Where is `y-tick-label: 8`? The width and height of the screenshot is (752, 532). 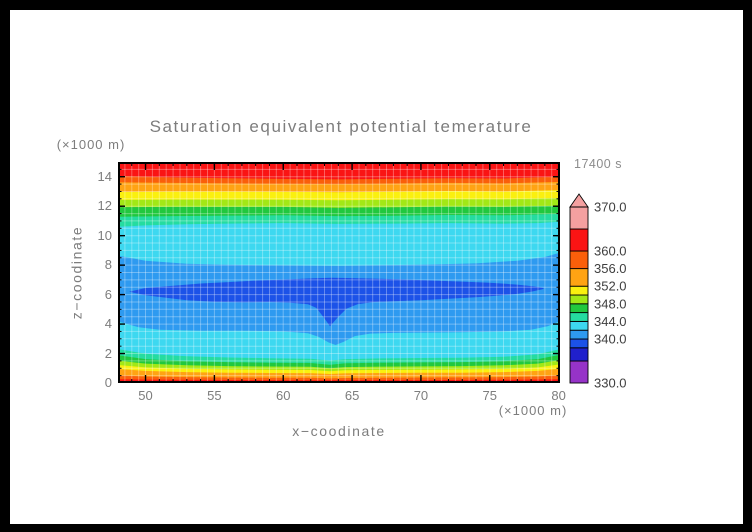 y-tick-label: 8 is located at coordinates (108, 265).